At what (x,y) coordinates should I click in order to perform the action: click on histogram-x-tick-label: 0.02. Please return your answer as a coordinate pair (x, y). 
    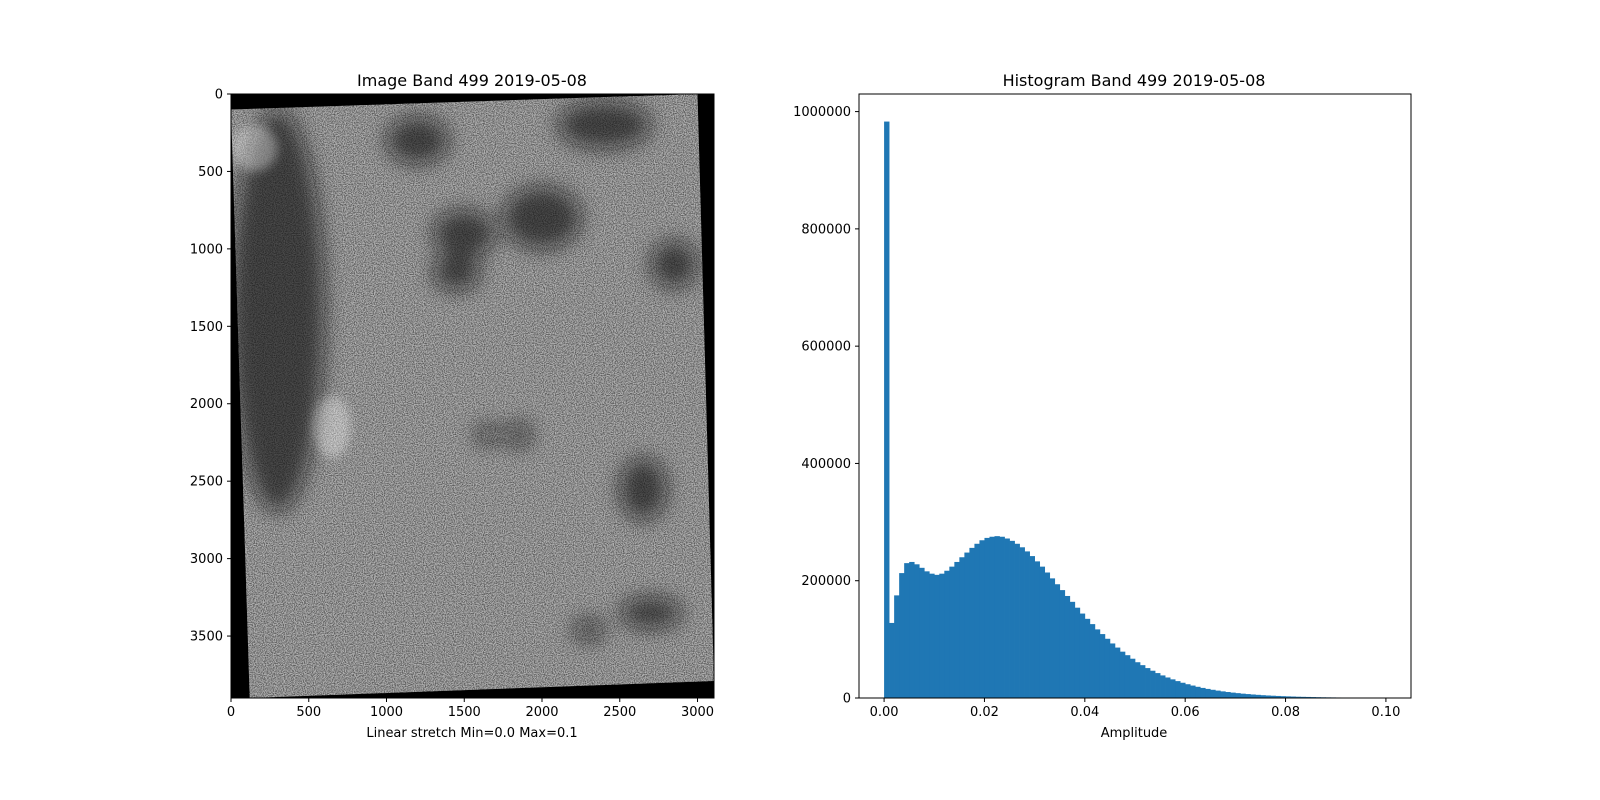
    Looking at the image, I should click on (984, 712).